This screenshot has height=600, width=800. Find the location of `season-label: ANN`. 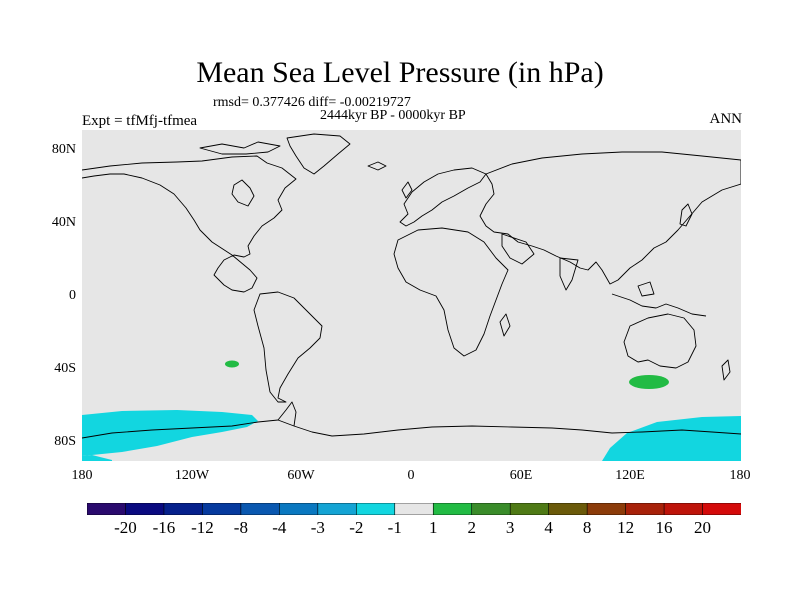

season-label: ANN is located at coordinates (726, 119).